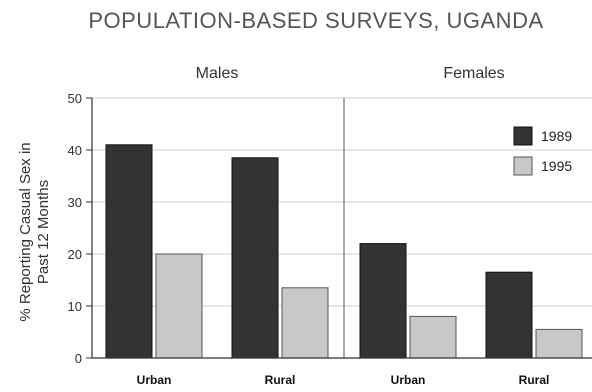 This screenshot has height=392, width=592. I want to click on category-label-females-rural: Rural, so click(534, 380).